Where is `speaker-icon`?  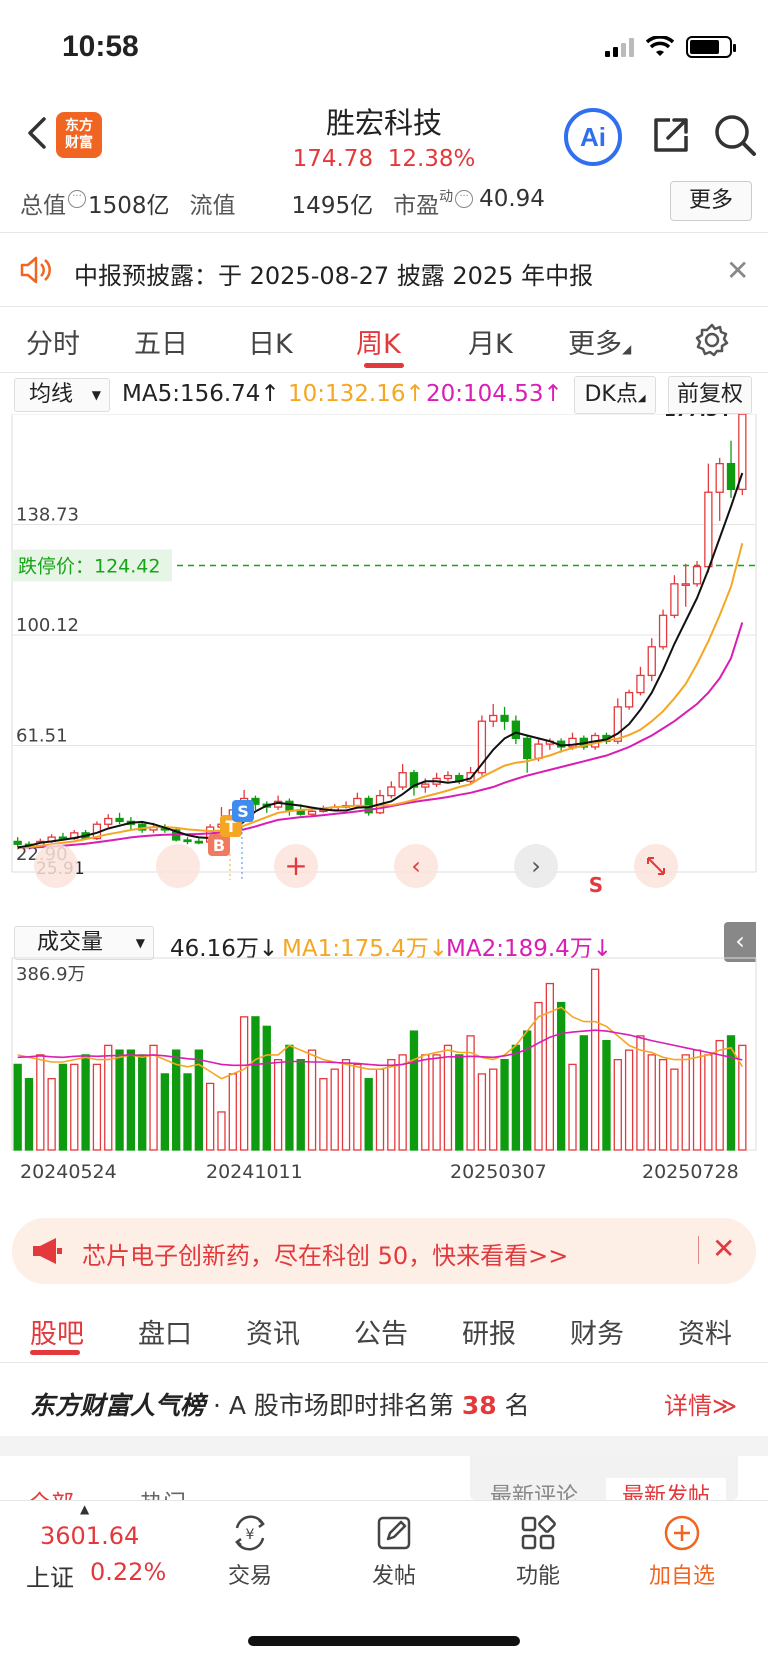
speaker-icon is located at coordinates (35, 270).